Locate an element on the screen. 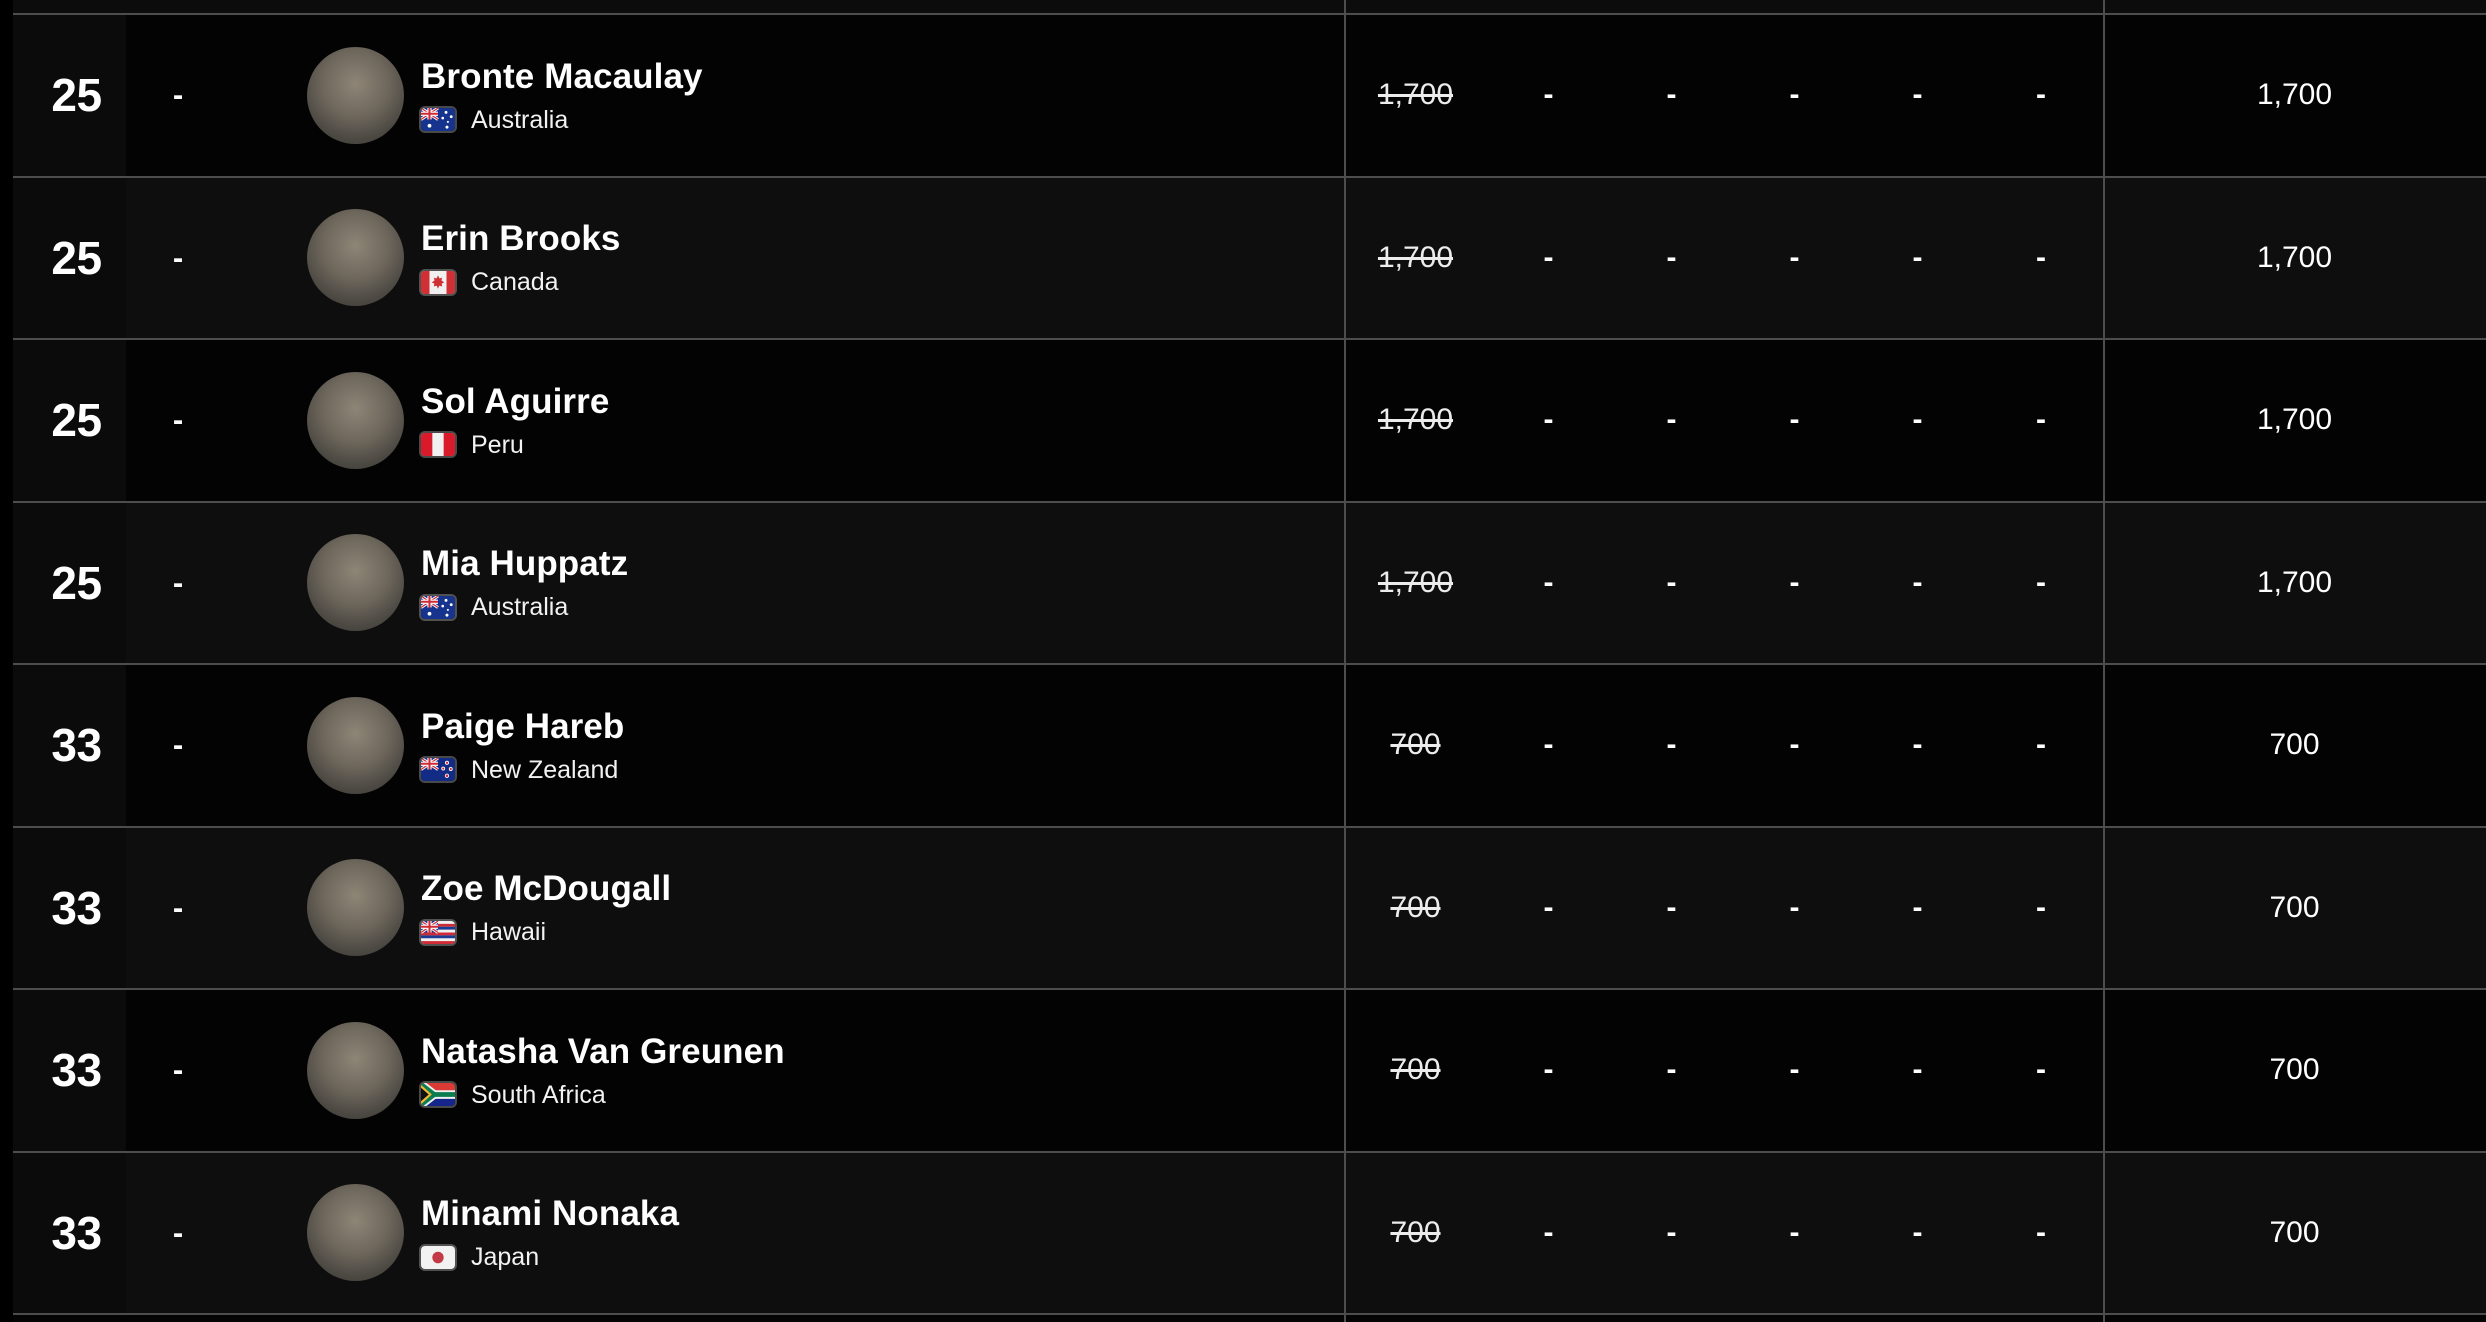 Image resolution: width=2486 pixels, height=1322 pixels. athlete-country: Canada is located at coordinates (515, 282).